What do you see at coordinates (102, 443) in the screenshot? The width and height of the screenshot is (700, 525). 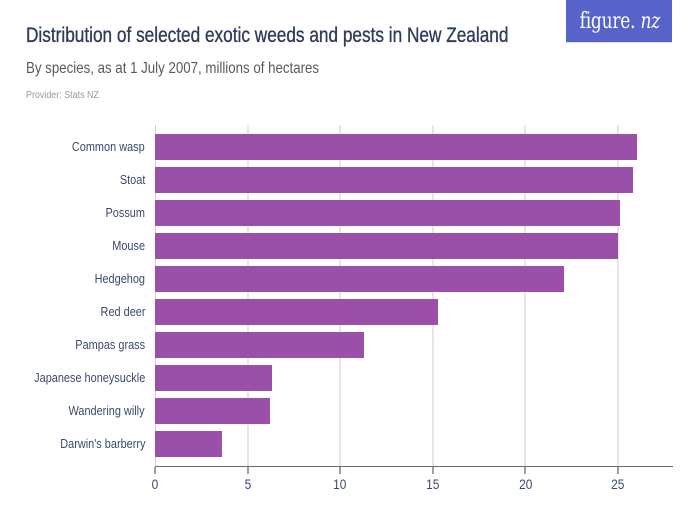 I see `category-label: Darwin's barberry` at bounding box center [102, 443].